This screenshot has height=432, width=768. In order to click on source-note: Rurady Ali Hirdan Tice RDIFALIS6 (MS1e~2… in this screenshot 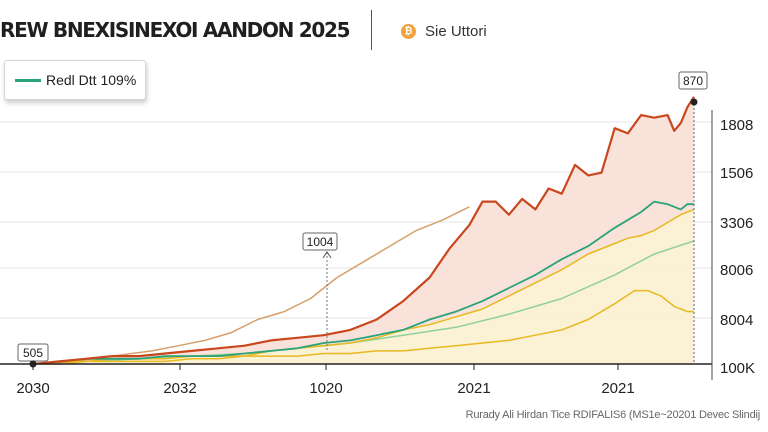, I will do `click(613, 415)`.